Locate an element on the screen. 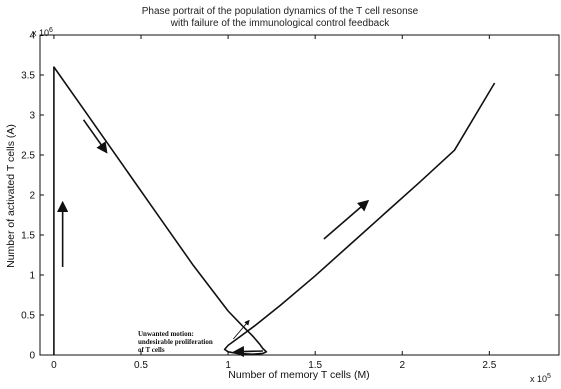 This screenshot has width=561, height=389. y-multiplier-exponent: 6 is located at coordinates (51, 30).